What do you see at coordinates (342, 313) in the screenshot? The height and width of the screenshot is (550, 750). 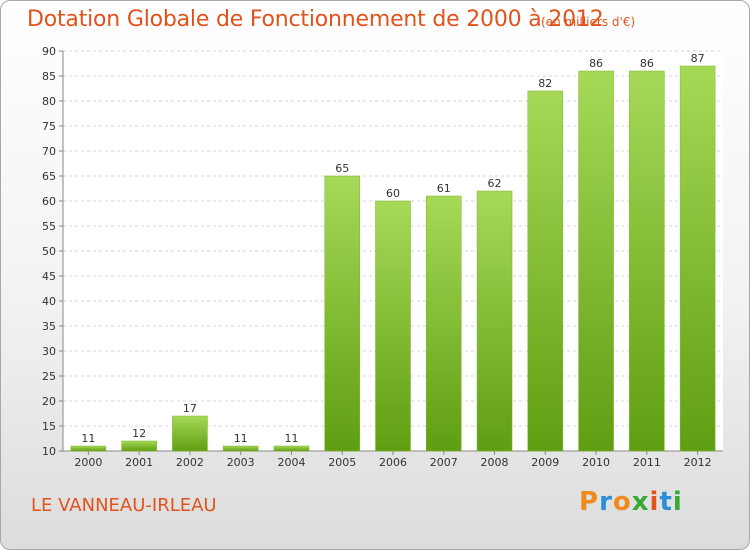 I see `bar-2005` at bounding box center [342, 313].